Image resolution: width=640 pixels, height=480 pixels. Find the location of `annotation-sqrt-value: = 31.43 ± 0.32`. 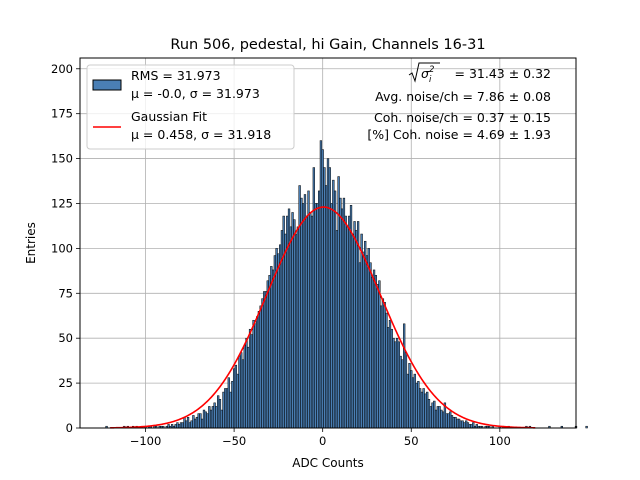

annotation-sqrt-value: = 31.43 ± 0.32 is located at coordinates (503, 73).